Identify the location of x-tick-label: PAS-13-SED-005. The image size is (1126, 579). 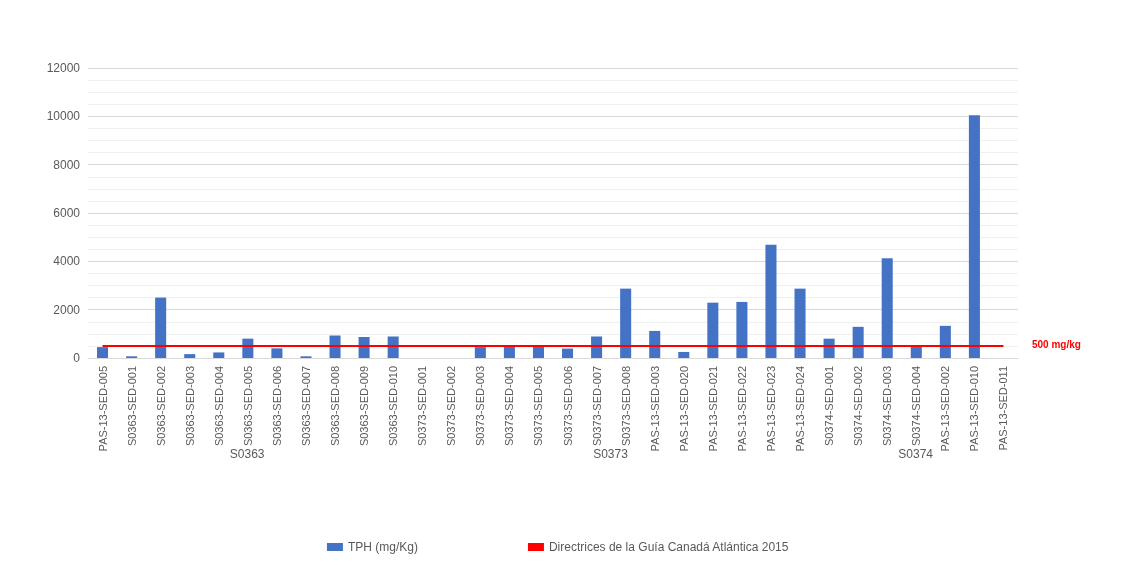
(102, 409).